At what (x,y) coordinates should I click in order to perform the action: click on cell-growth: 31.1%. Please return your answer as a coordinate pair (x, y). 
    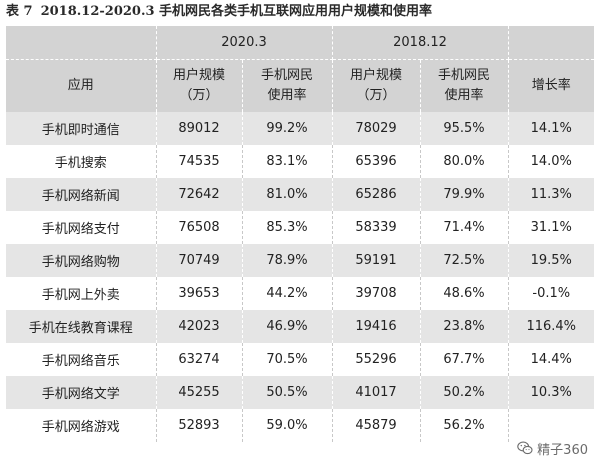
    Looking at the image, I should click on (551, 227).